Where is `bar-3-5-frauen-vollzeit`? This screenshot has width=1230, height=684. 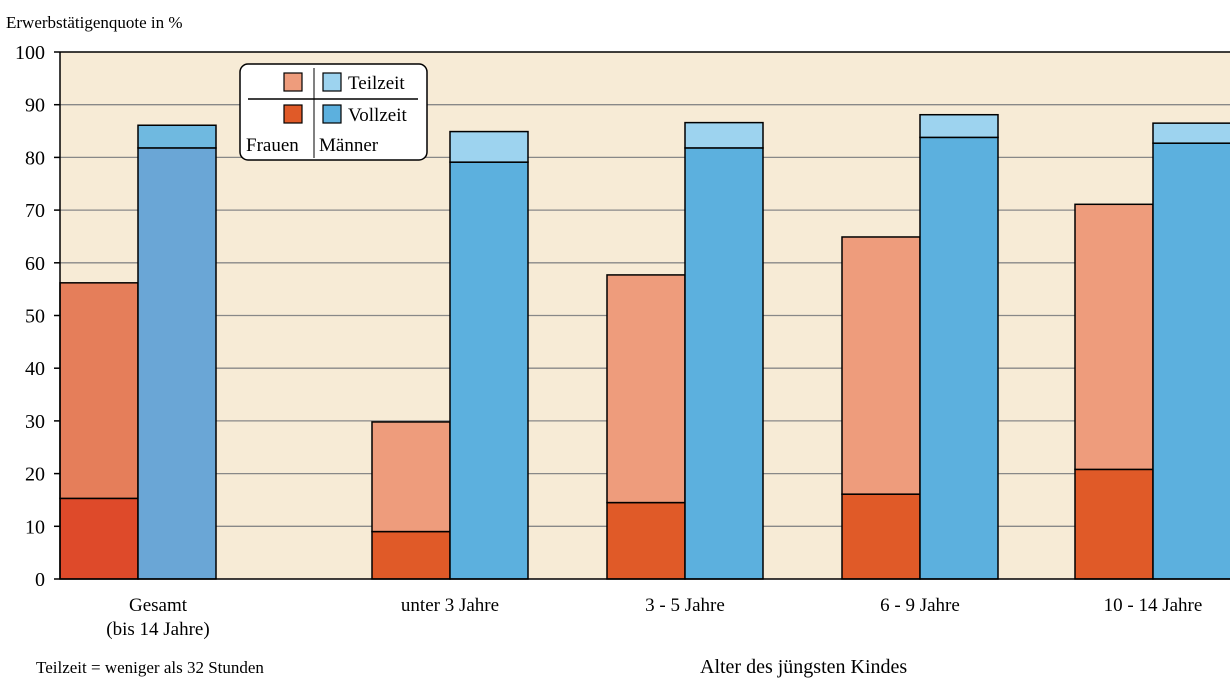
bar-3-5-frauen-vollzeit is located at coordinates (646, 540).